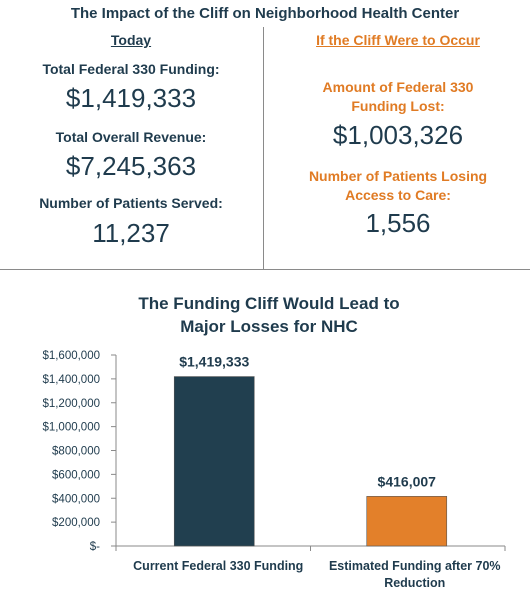 The image size is (530, 600). Describe the element at coordinates (131, 166) in the screenshot. I see `today-revenue-value: $7,245,363` at that location.